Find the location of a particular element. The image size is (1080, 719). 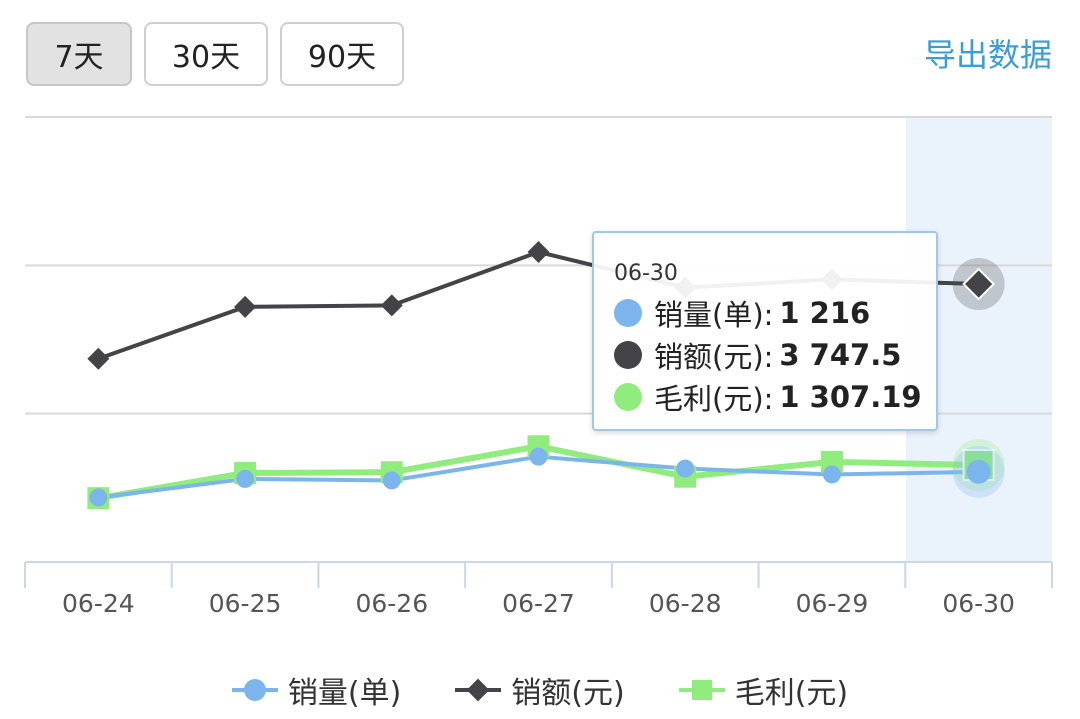

legend-item-sales-qty: 销量(单) is located at coordinates (316, 690).